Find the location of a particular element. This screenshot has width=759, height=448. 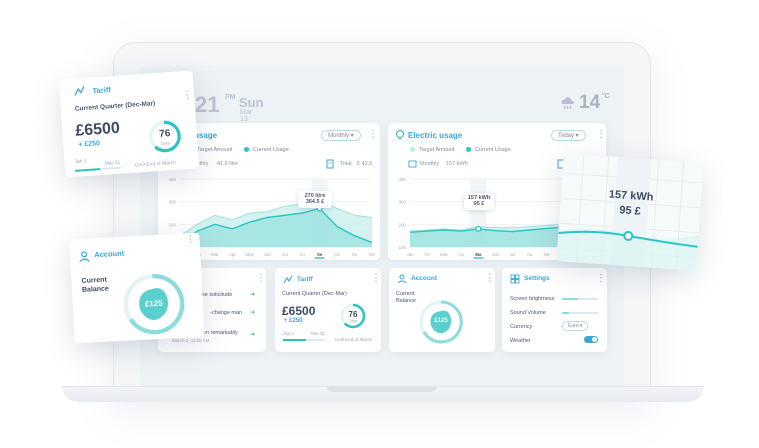

clock-date: Mar 13 is located at coordinates (246, 116).